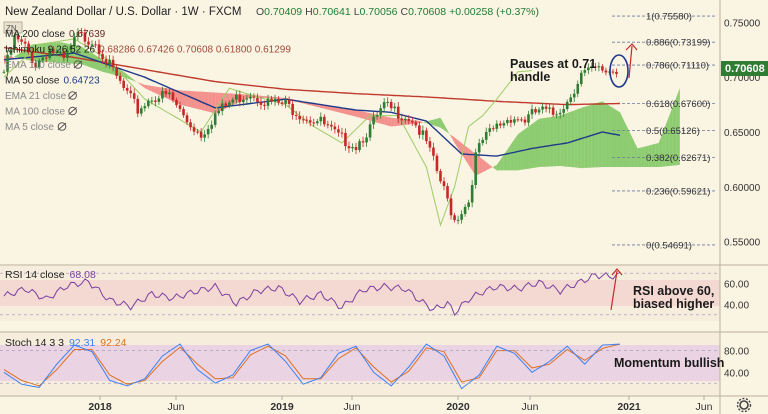 This screenshot has height=414, width=768. I want to click on price-annotation-line1: Pauses at 0.71, so click(553, 64).